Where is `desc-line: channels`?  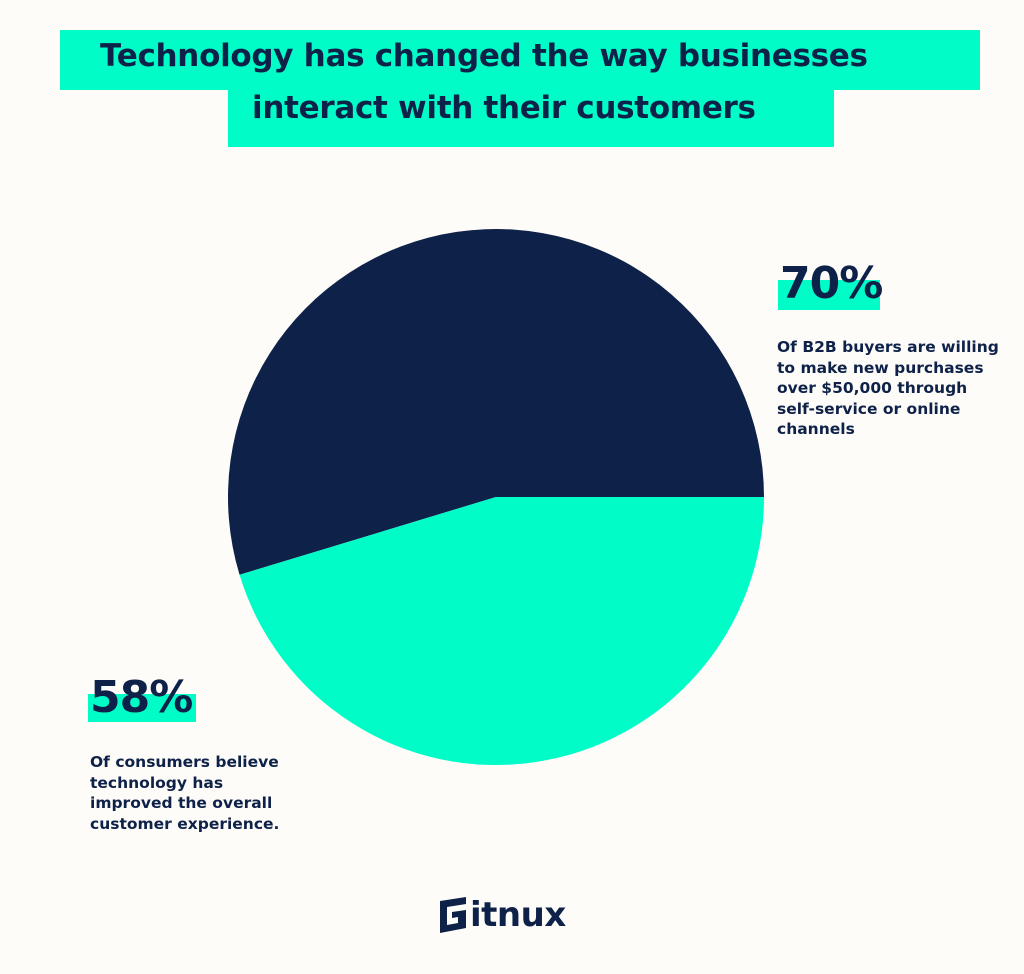
desc-line: channels is located at coordinates (816, 429).